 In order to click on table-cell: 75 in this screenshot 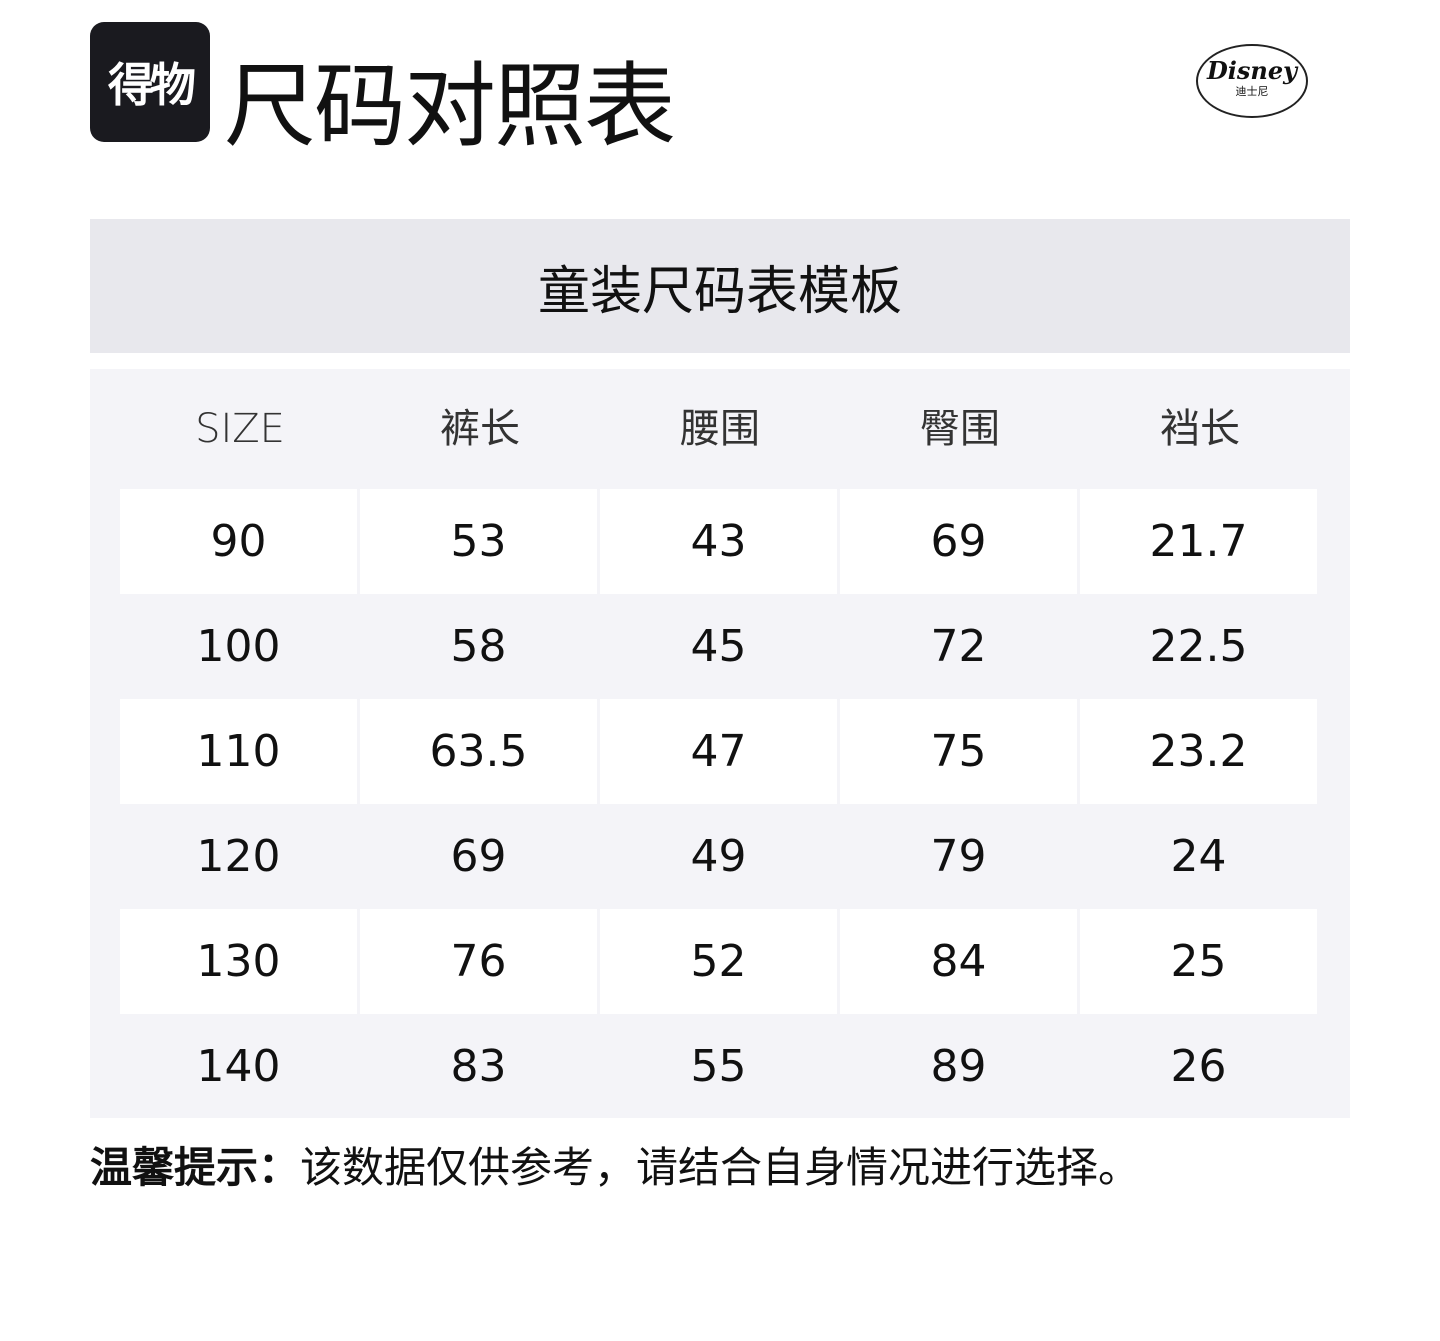, I will do `click(958, 751)`.